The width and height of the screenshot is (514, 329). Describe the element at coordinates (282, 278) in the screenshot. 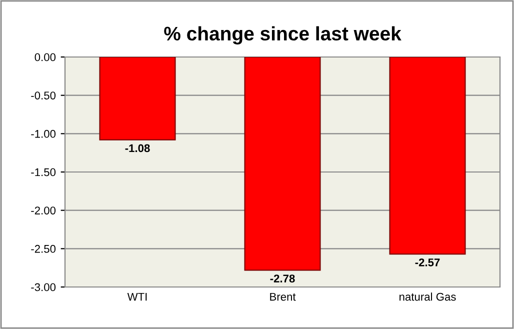

I see `data-label: -2.78` at that location.